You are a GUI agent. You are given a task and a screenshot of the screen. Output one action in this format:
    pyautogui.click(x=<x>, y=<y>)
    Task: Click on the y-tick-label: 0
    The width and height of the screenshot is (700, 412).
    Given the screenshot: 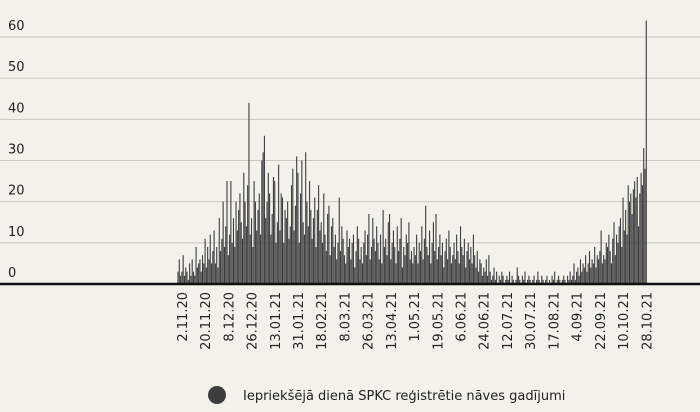 What is the action you would take?
    pyautogui.click(x=12, y=273)
    